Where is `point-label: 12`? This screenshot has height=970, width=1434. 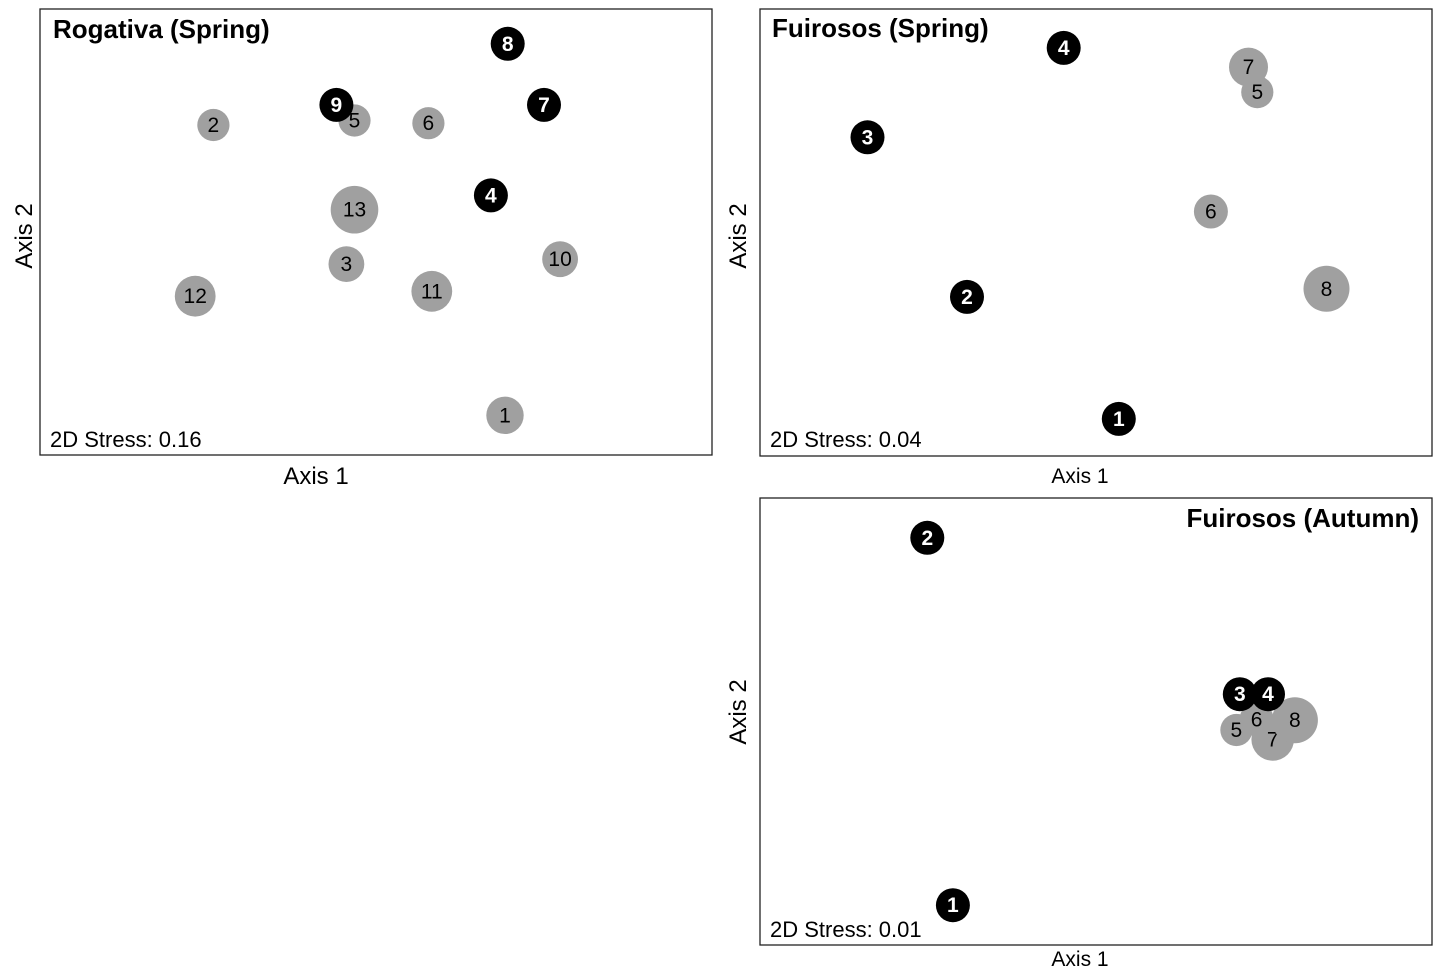
point-label: 12 is located at coordinates (195, 296).